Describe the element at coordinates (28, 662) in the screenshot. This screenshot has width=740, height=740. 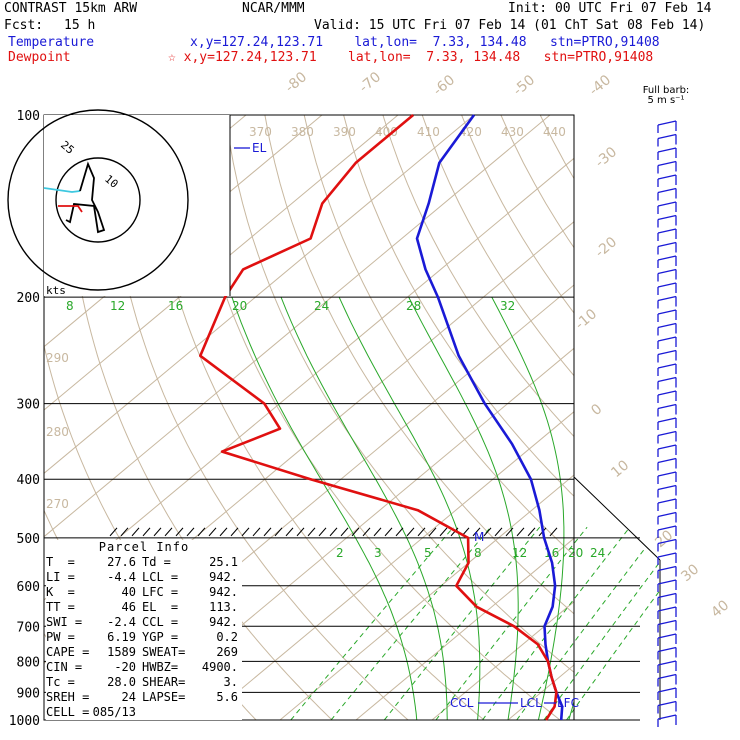
I see `isobar-label: 800` at that location.